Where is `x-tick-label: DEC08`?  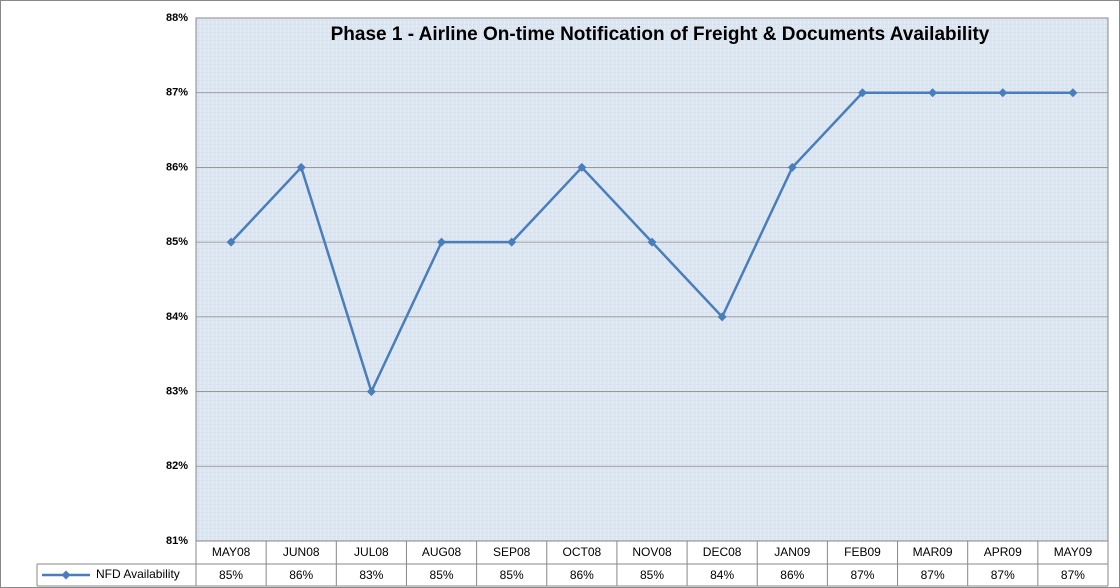
x-tick-label: DEC08 is located at coordinates (722, 552).